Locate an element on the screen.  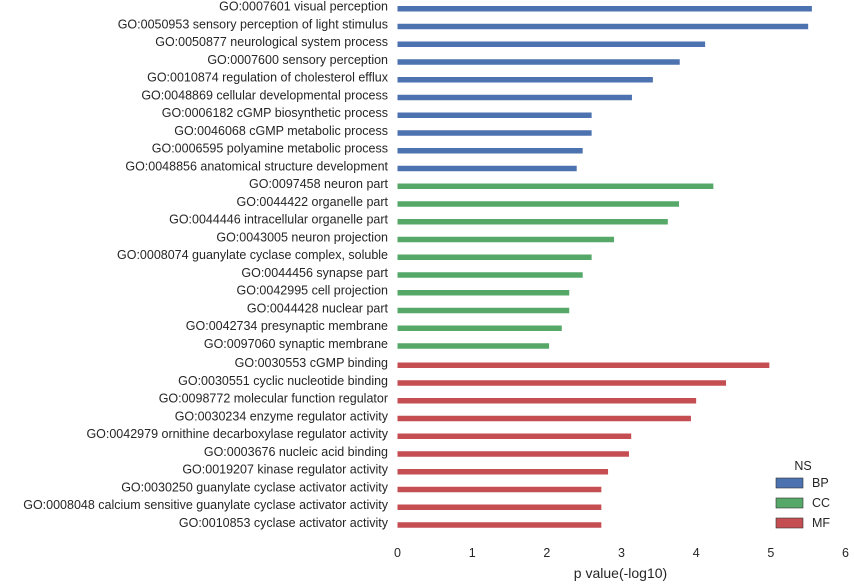
y-tick-label: GO:0097060 synaptic membrane is located at coordinates (296, 344).